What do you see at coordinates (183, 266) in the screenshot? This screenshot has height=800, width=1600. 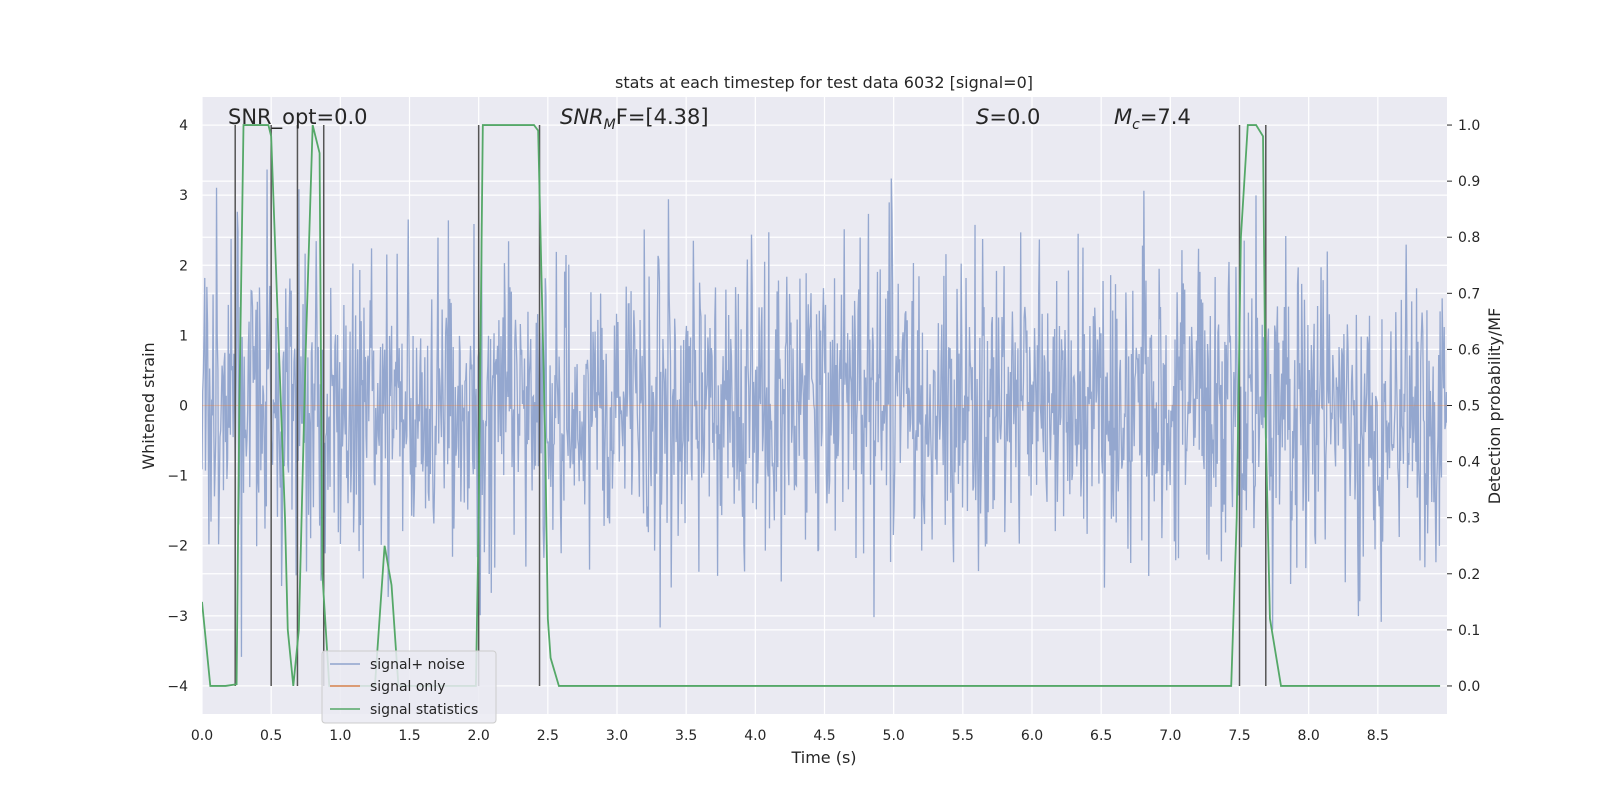 I see `y-tick-label: 2` at bounding box center [183, 266].